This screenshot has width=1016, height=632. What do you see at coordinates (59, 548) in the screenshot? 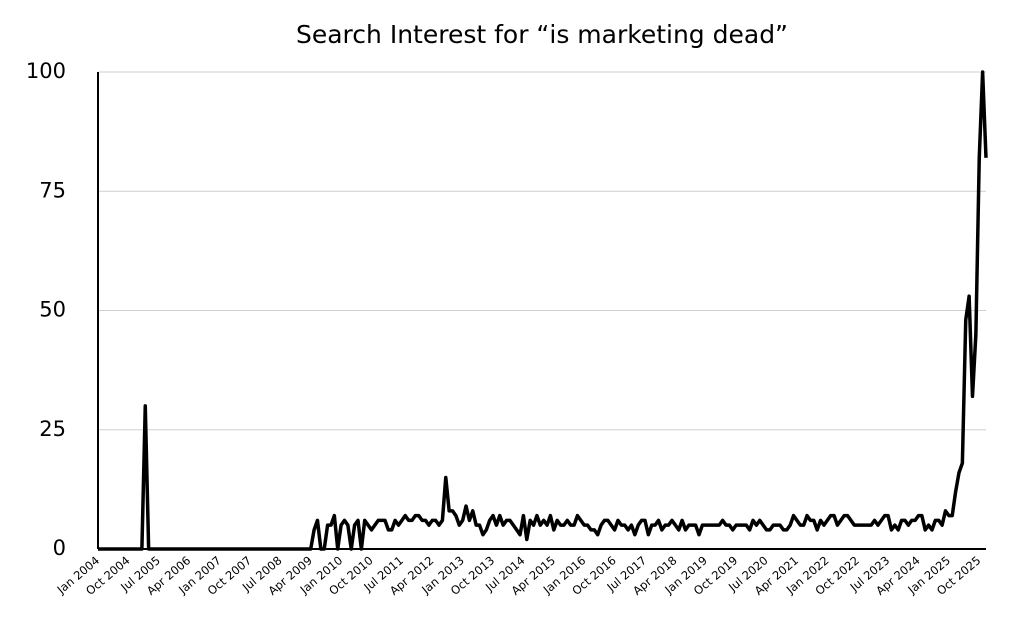
I see `y-tick-label: 0` at bounding box center [59, 548].